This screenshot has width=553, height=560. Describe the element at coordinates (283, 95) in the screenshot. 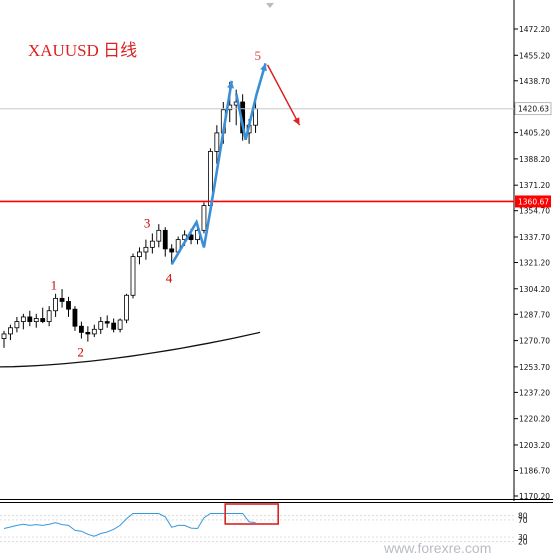

I see `forecast-arrow-line` at that location.